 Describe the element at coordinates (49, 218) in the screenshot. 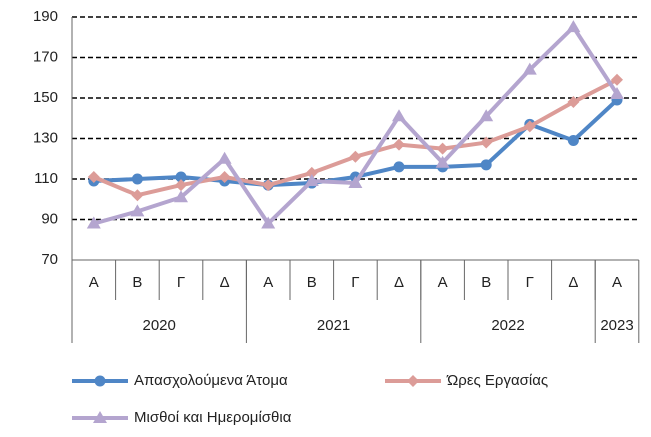

I see `y-tick-label: 90` at that location.